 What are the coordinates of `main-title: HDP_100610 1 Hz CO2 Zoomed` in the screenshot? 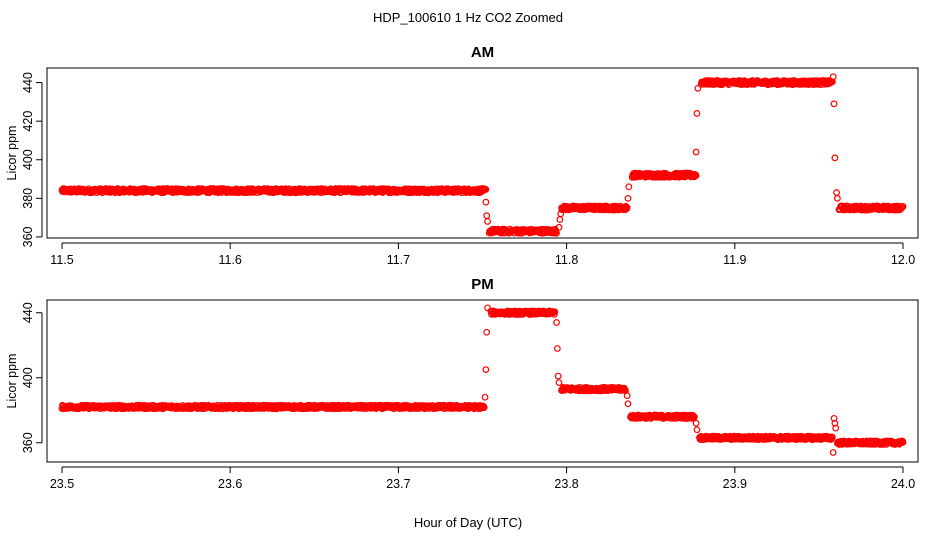 It's located at (468, 17).